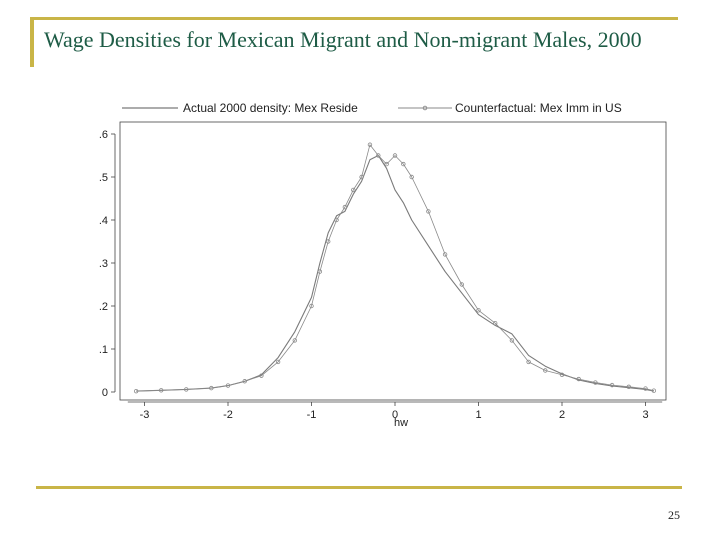 The width and height of the screenshot is (720, 540). What do you see at coordinates (32, 42) in the screenshot?
I see `title-accent-bar-vertical` at bounding box center [32, 42].